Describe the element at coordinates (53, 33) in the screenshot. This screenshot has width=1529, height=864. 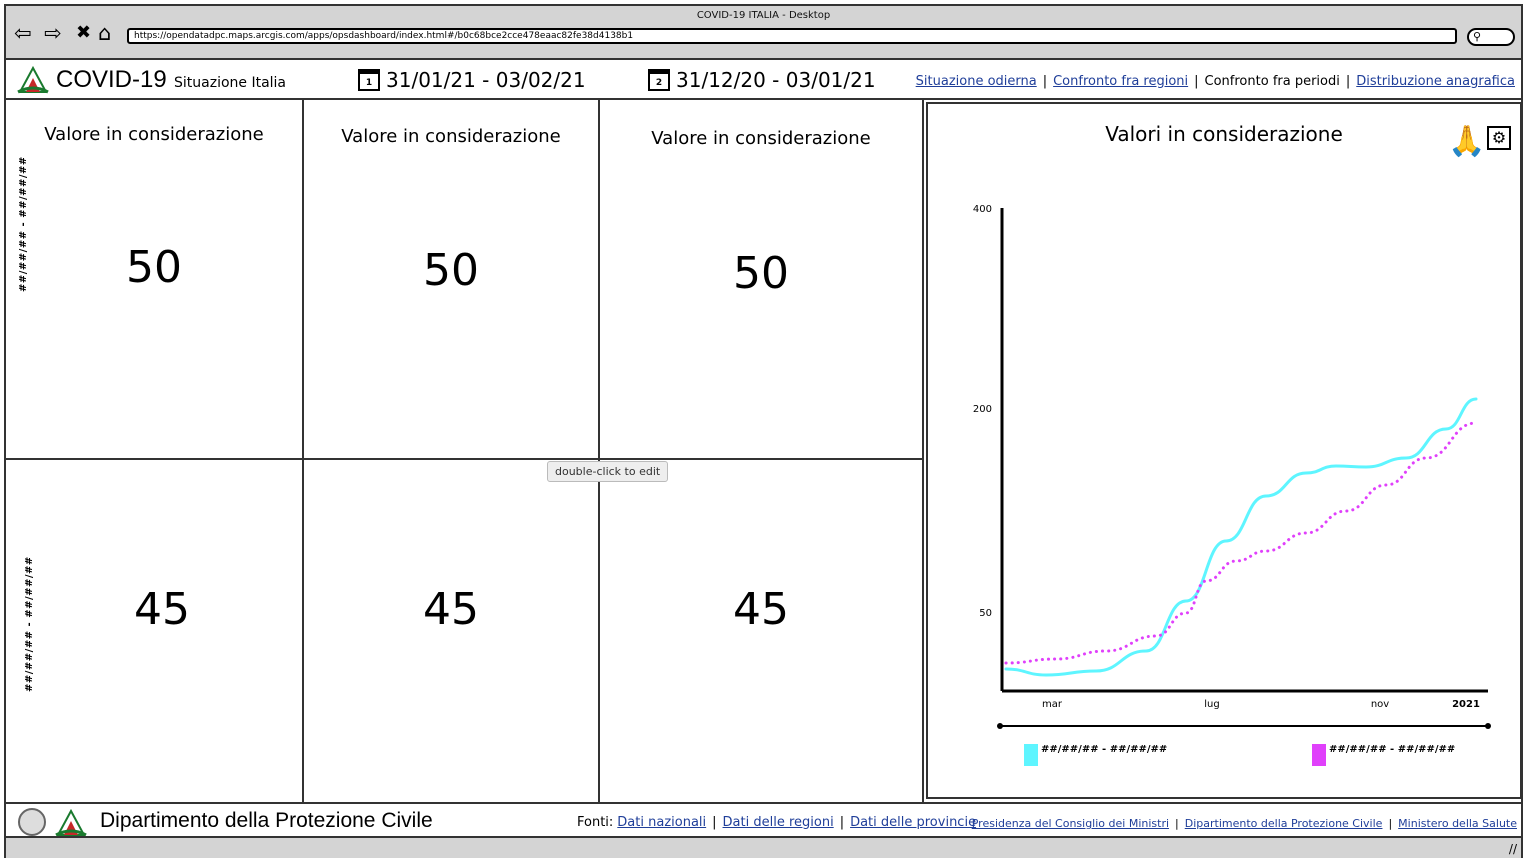
I see `forward-icon: ⇨` at that location.